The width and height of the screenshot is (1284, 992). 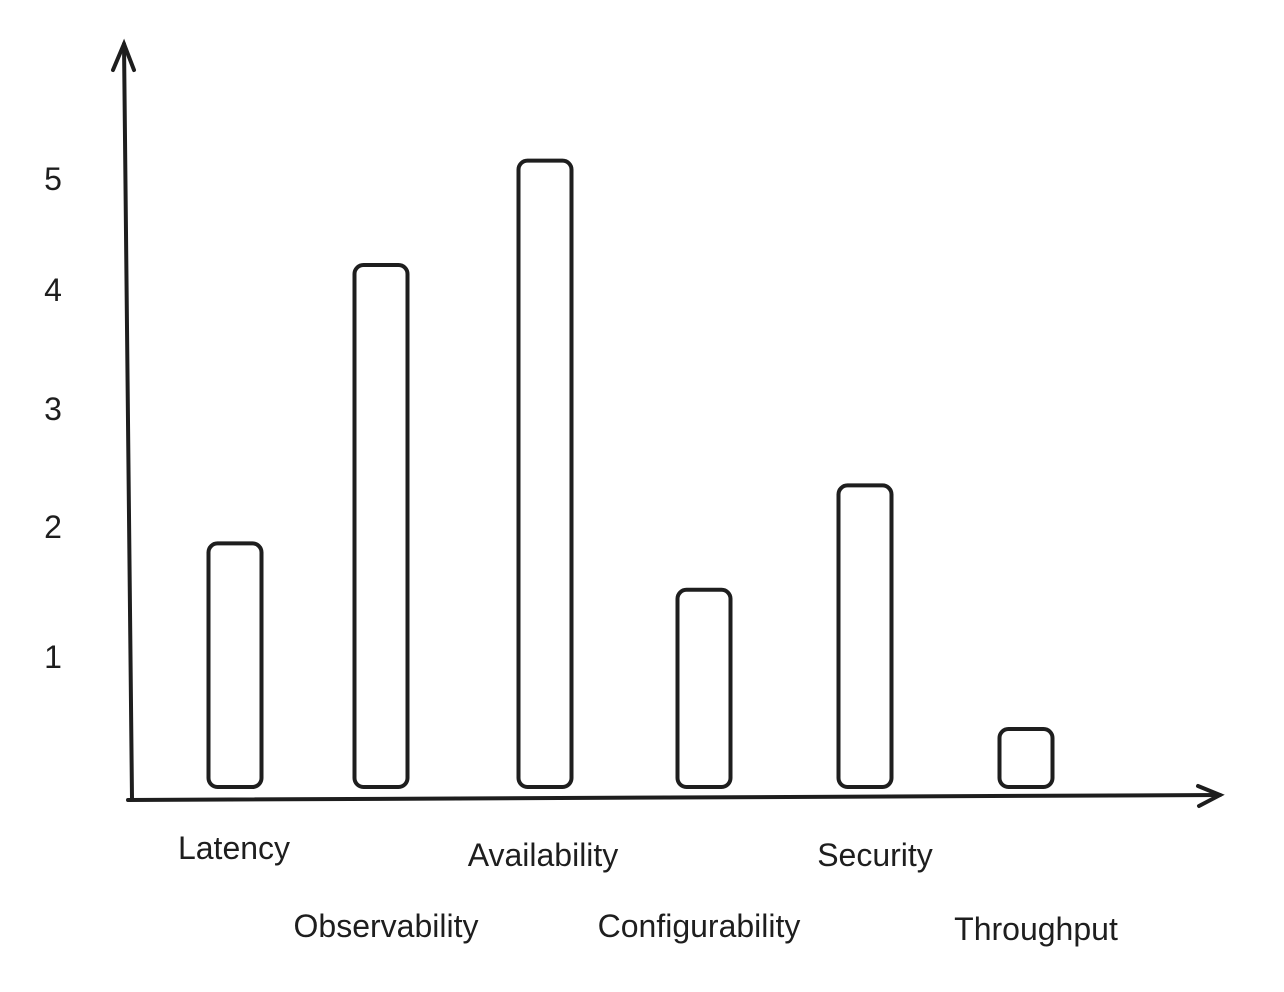 What do you see at coordinates (1026, 758) in the screenshot?
I see `bar-throughput` at bounding box center [1026, 758].